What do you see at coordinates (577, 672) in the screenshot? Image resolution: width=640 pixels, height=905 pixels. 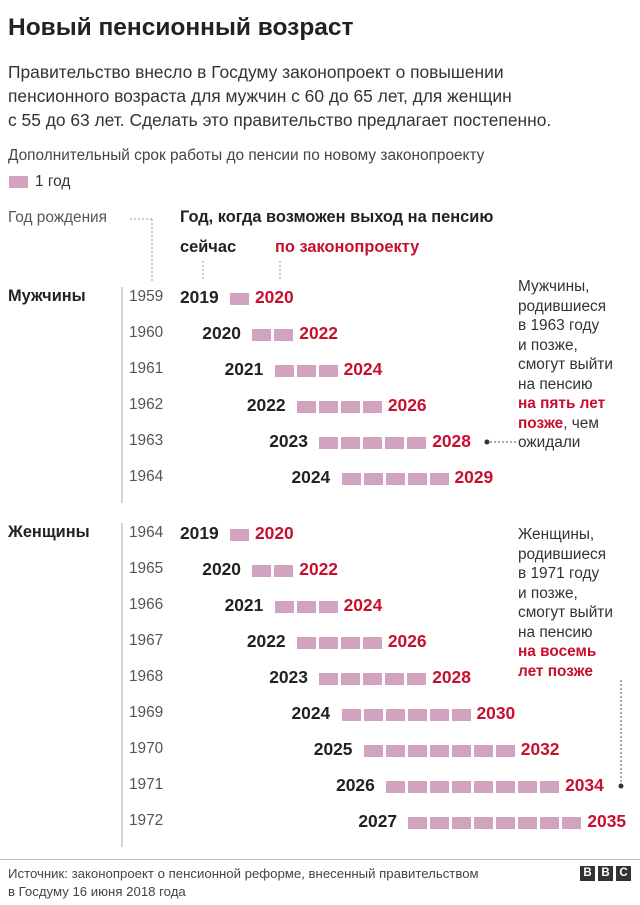 I see `note-highlight-line: лет позже` at bounding box center [577, 672].